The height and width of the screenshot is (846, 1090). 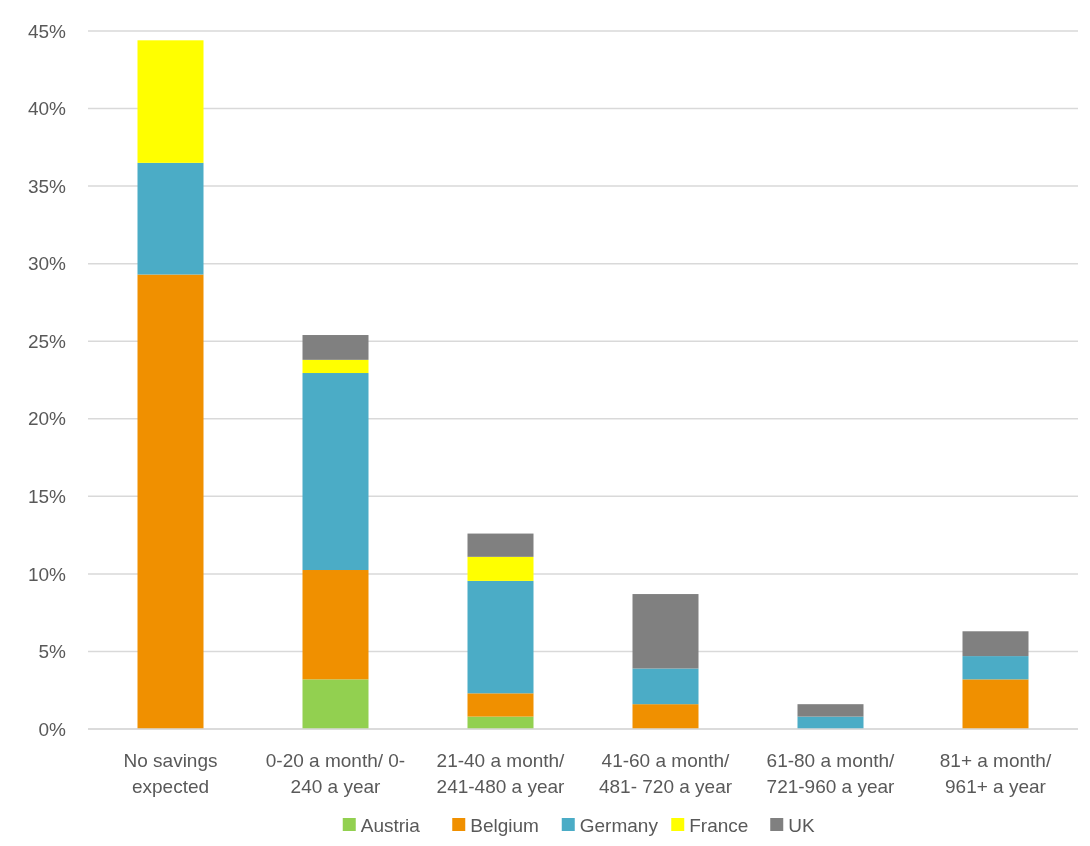 What do you see at coordinates (390, 825) in the screenshot?
I see `legend-label: Austria` at bounding box center [390, 825].